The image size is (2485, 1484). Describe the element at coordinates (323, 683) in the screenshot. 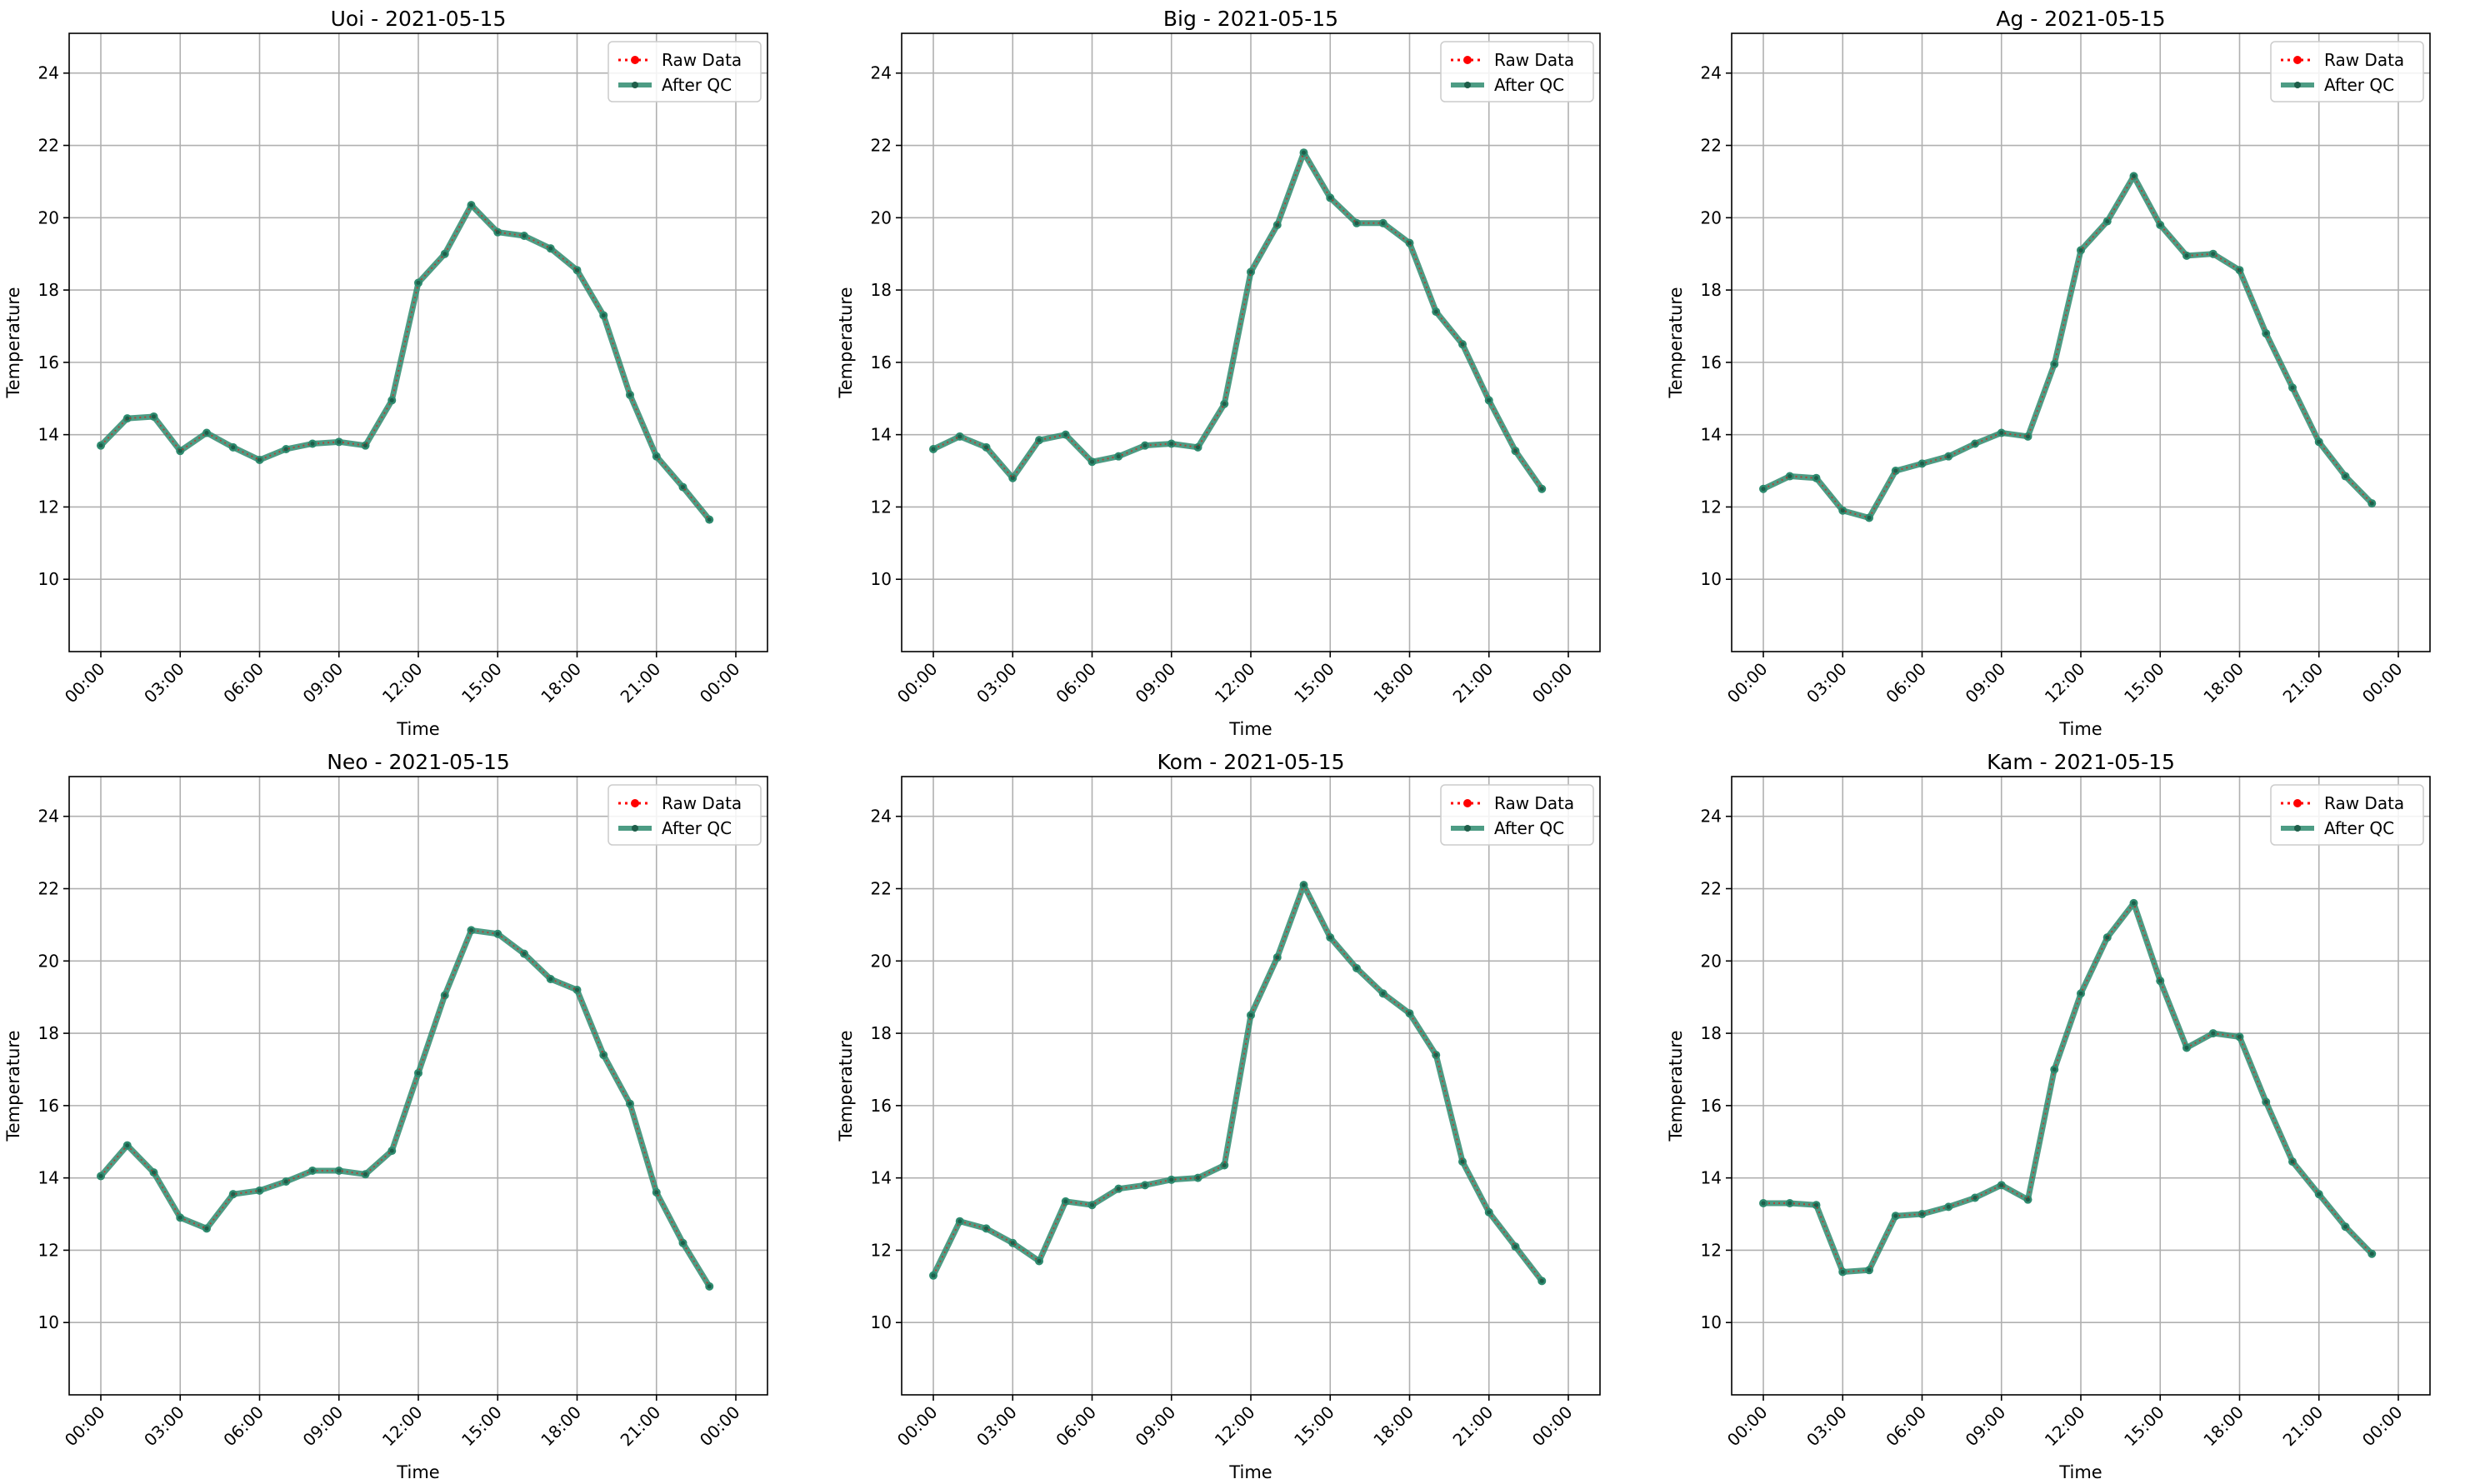

I see `x-tick-label: 09:00` at that location.